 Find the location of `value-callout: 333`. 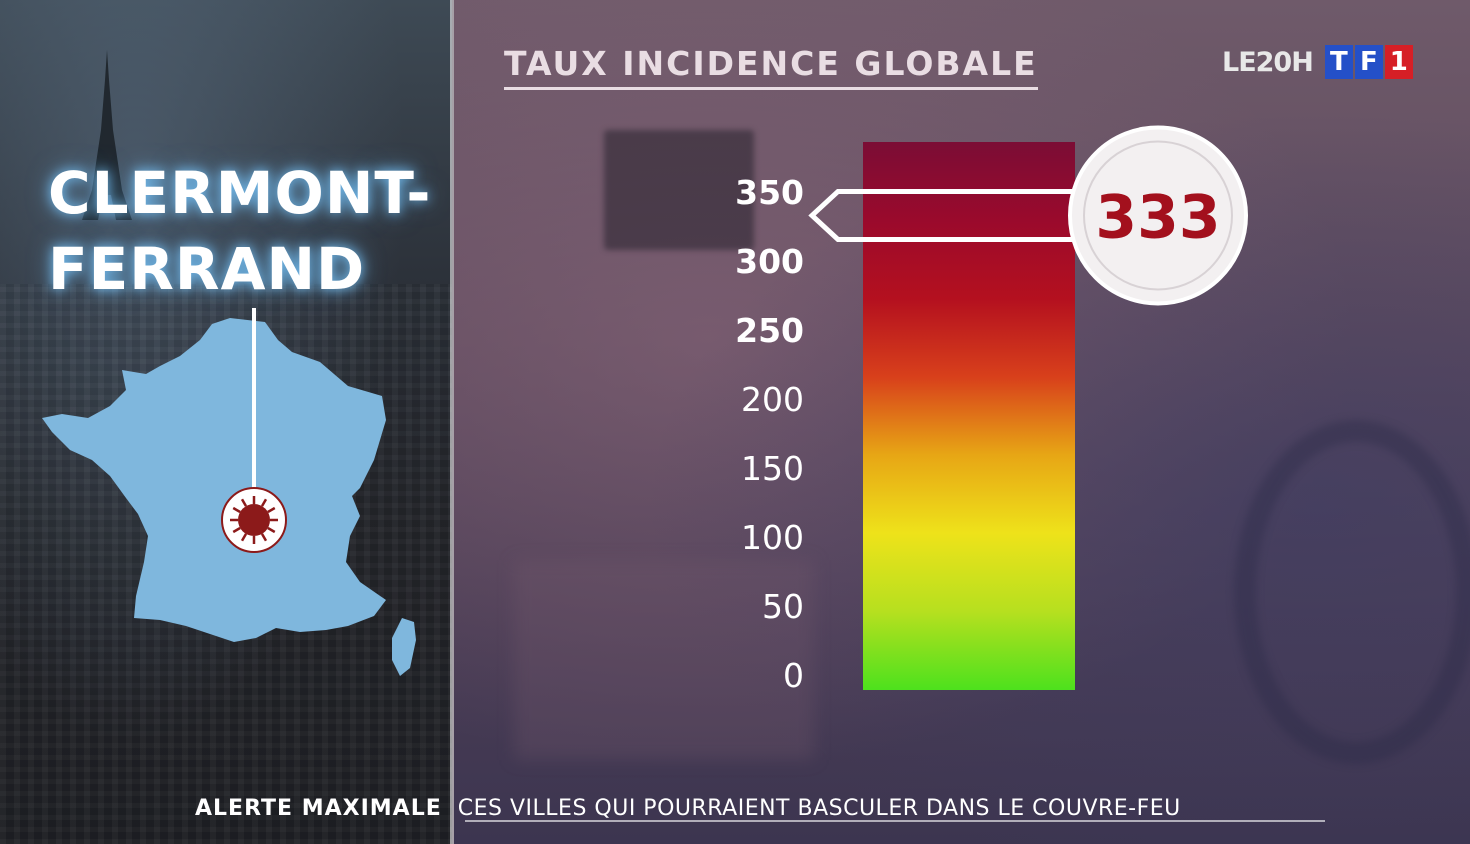

value-callout: 333 is located at coordinates (1028, 215).